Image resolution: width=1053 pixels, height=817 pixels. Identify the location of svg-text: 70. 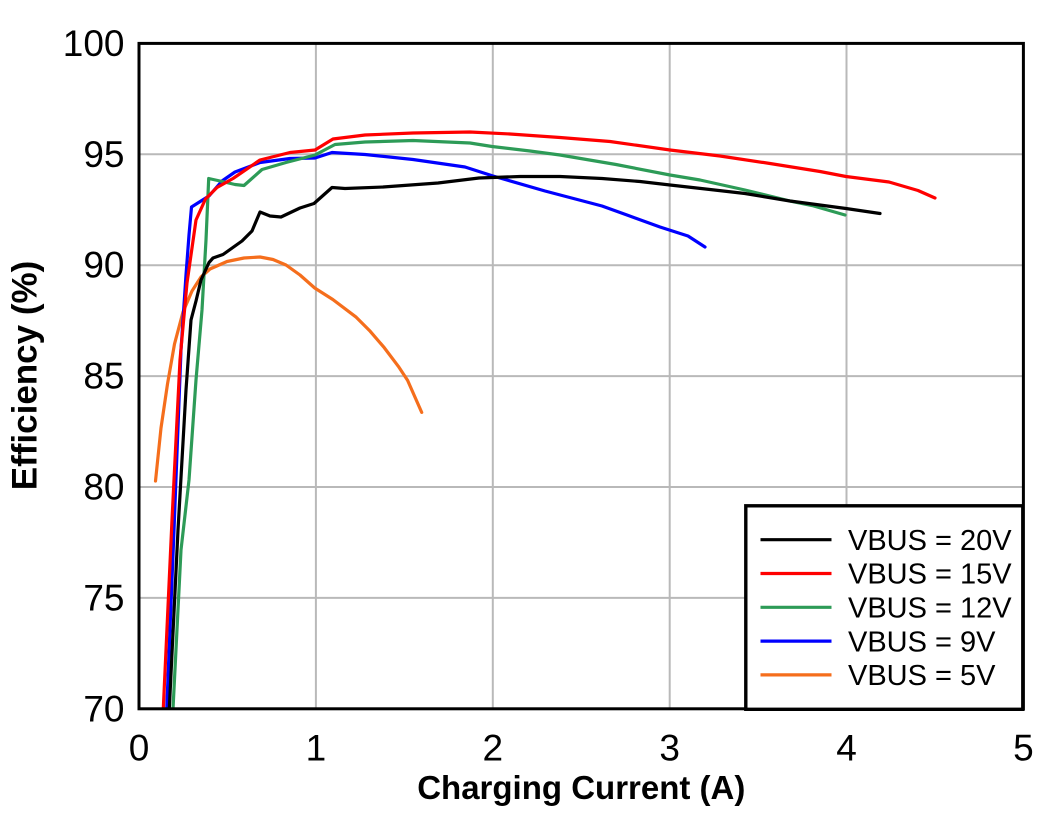
(103, 708).